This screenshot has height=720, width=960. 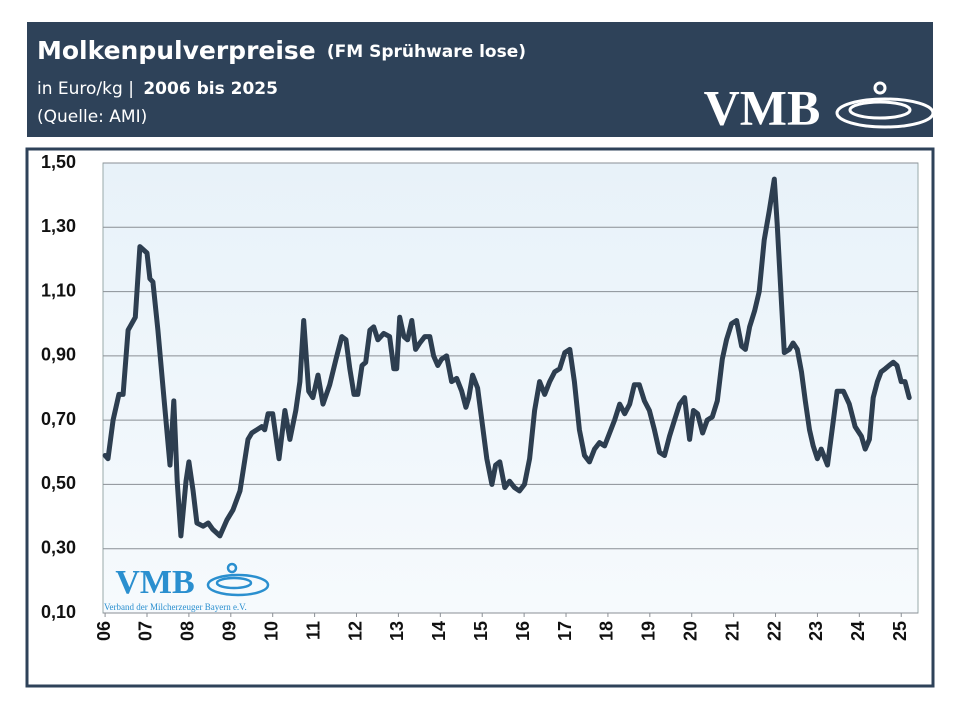 I want to click on y-tick-label: 0,50, so click(x=58, y=483).